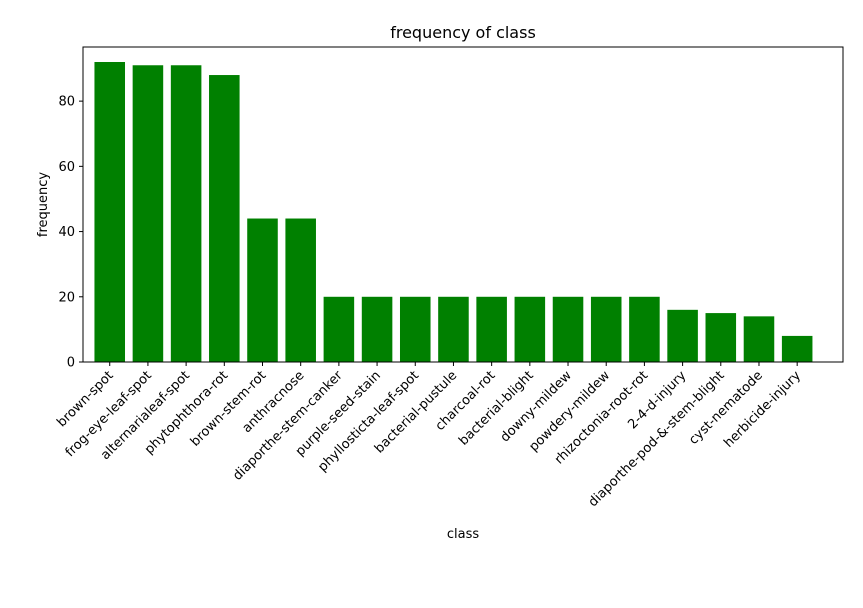 The image size is (863, 608). What do you see at coordinates (110, 212) in the screenshot?
I see `bar-brown-spot` at bounding box center [110, 212].